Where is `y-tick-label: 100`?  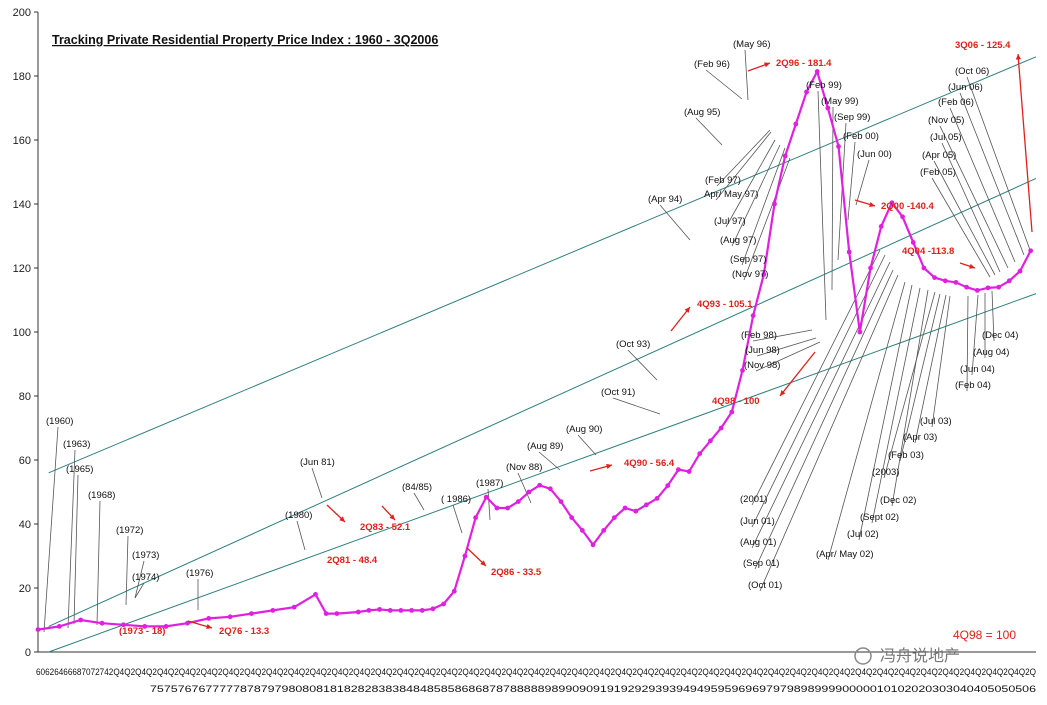
y-tick-label: 100 is located at coordinates (22, 333).